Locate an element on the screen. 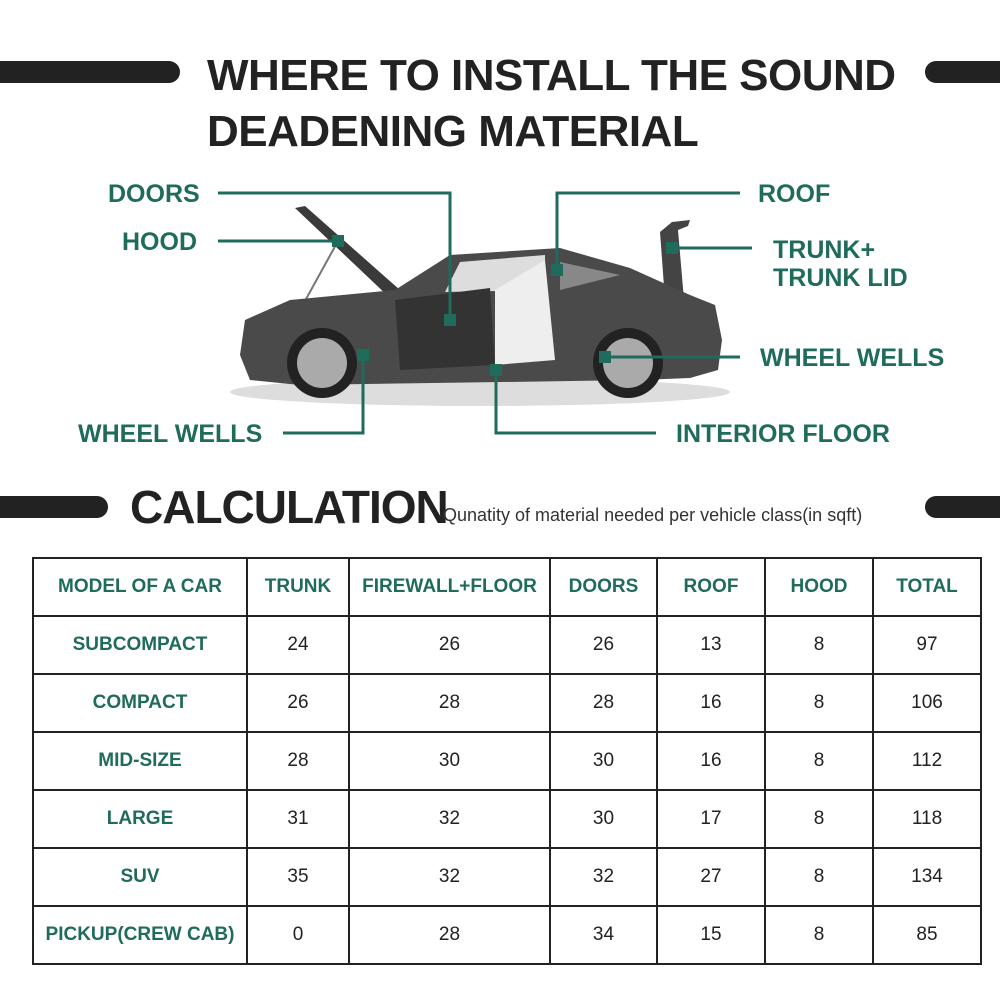  table-row: PICKUP(CREW CAB) 0 28 34 15 8 85 is located at coordinates (507, 935).